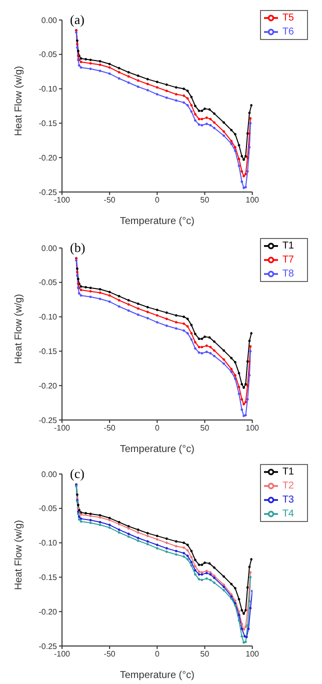  I want to click on legend-label: T3, so click(288, 500).